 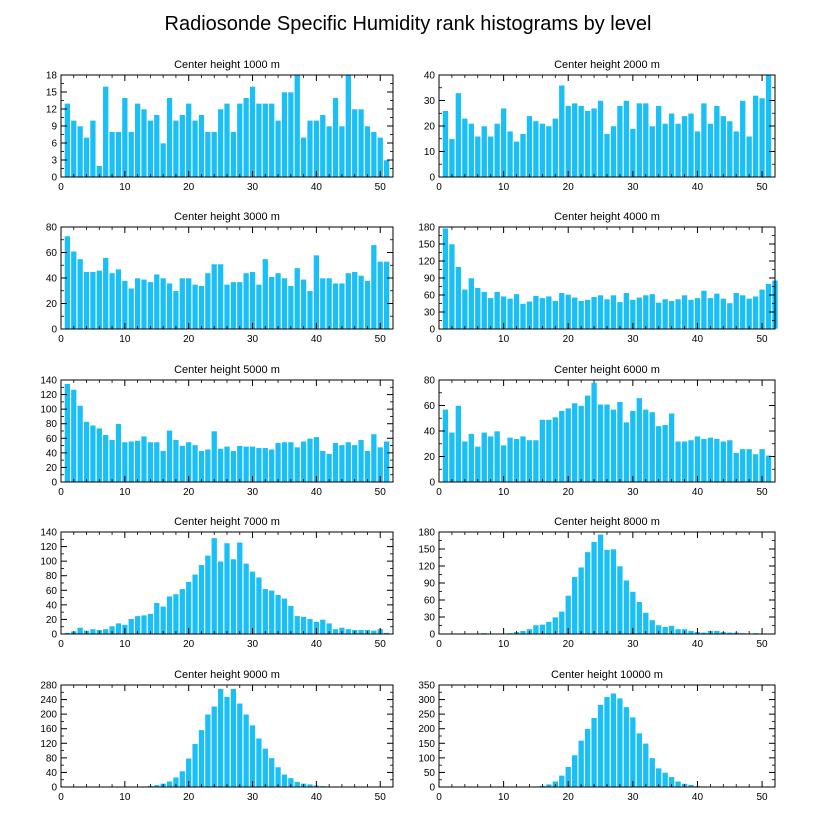 I want to click on panel-title: Center height 9000 m, so click(x=227, y=675).